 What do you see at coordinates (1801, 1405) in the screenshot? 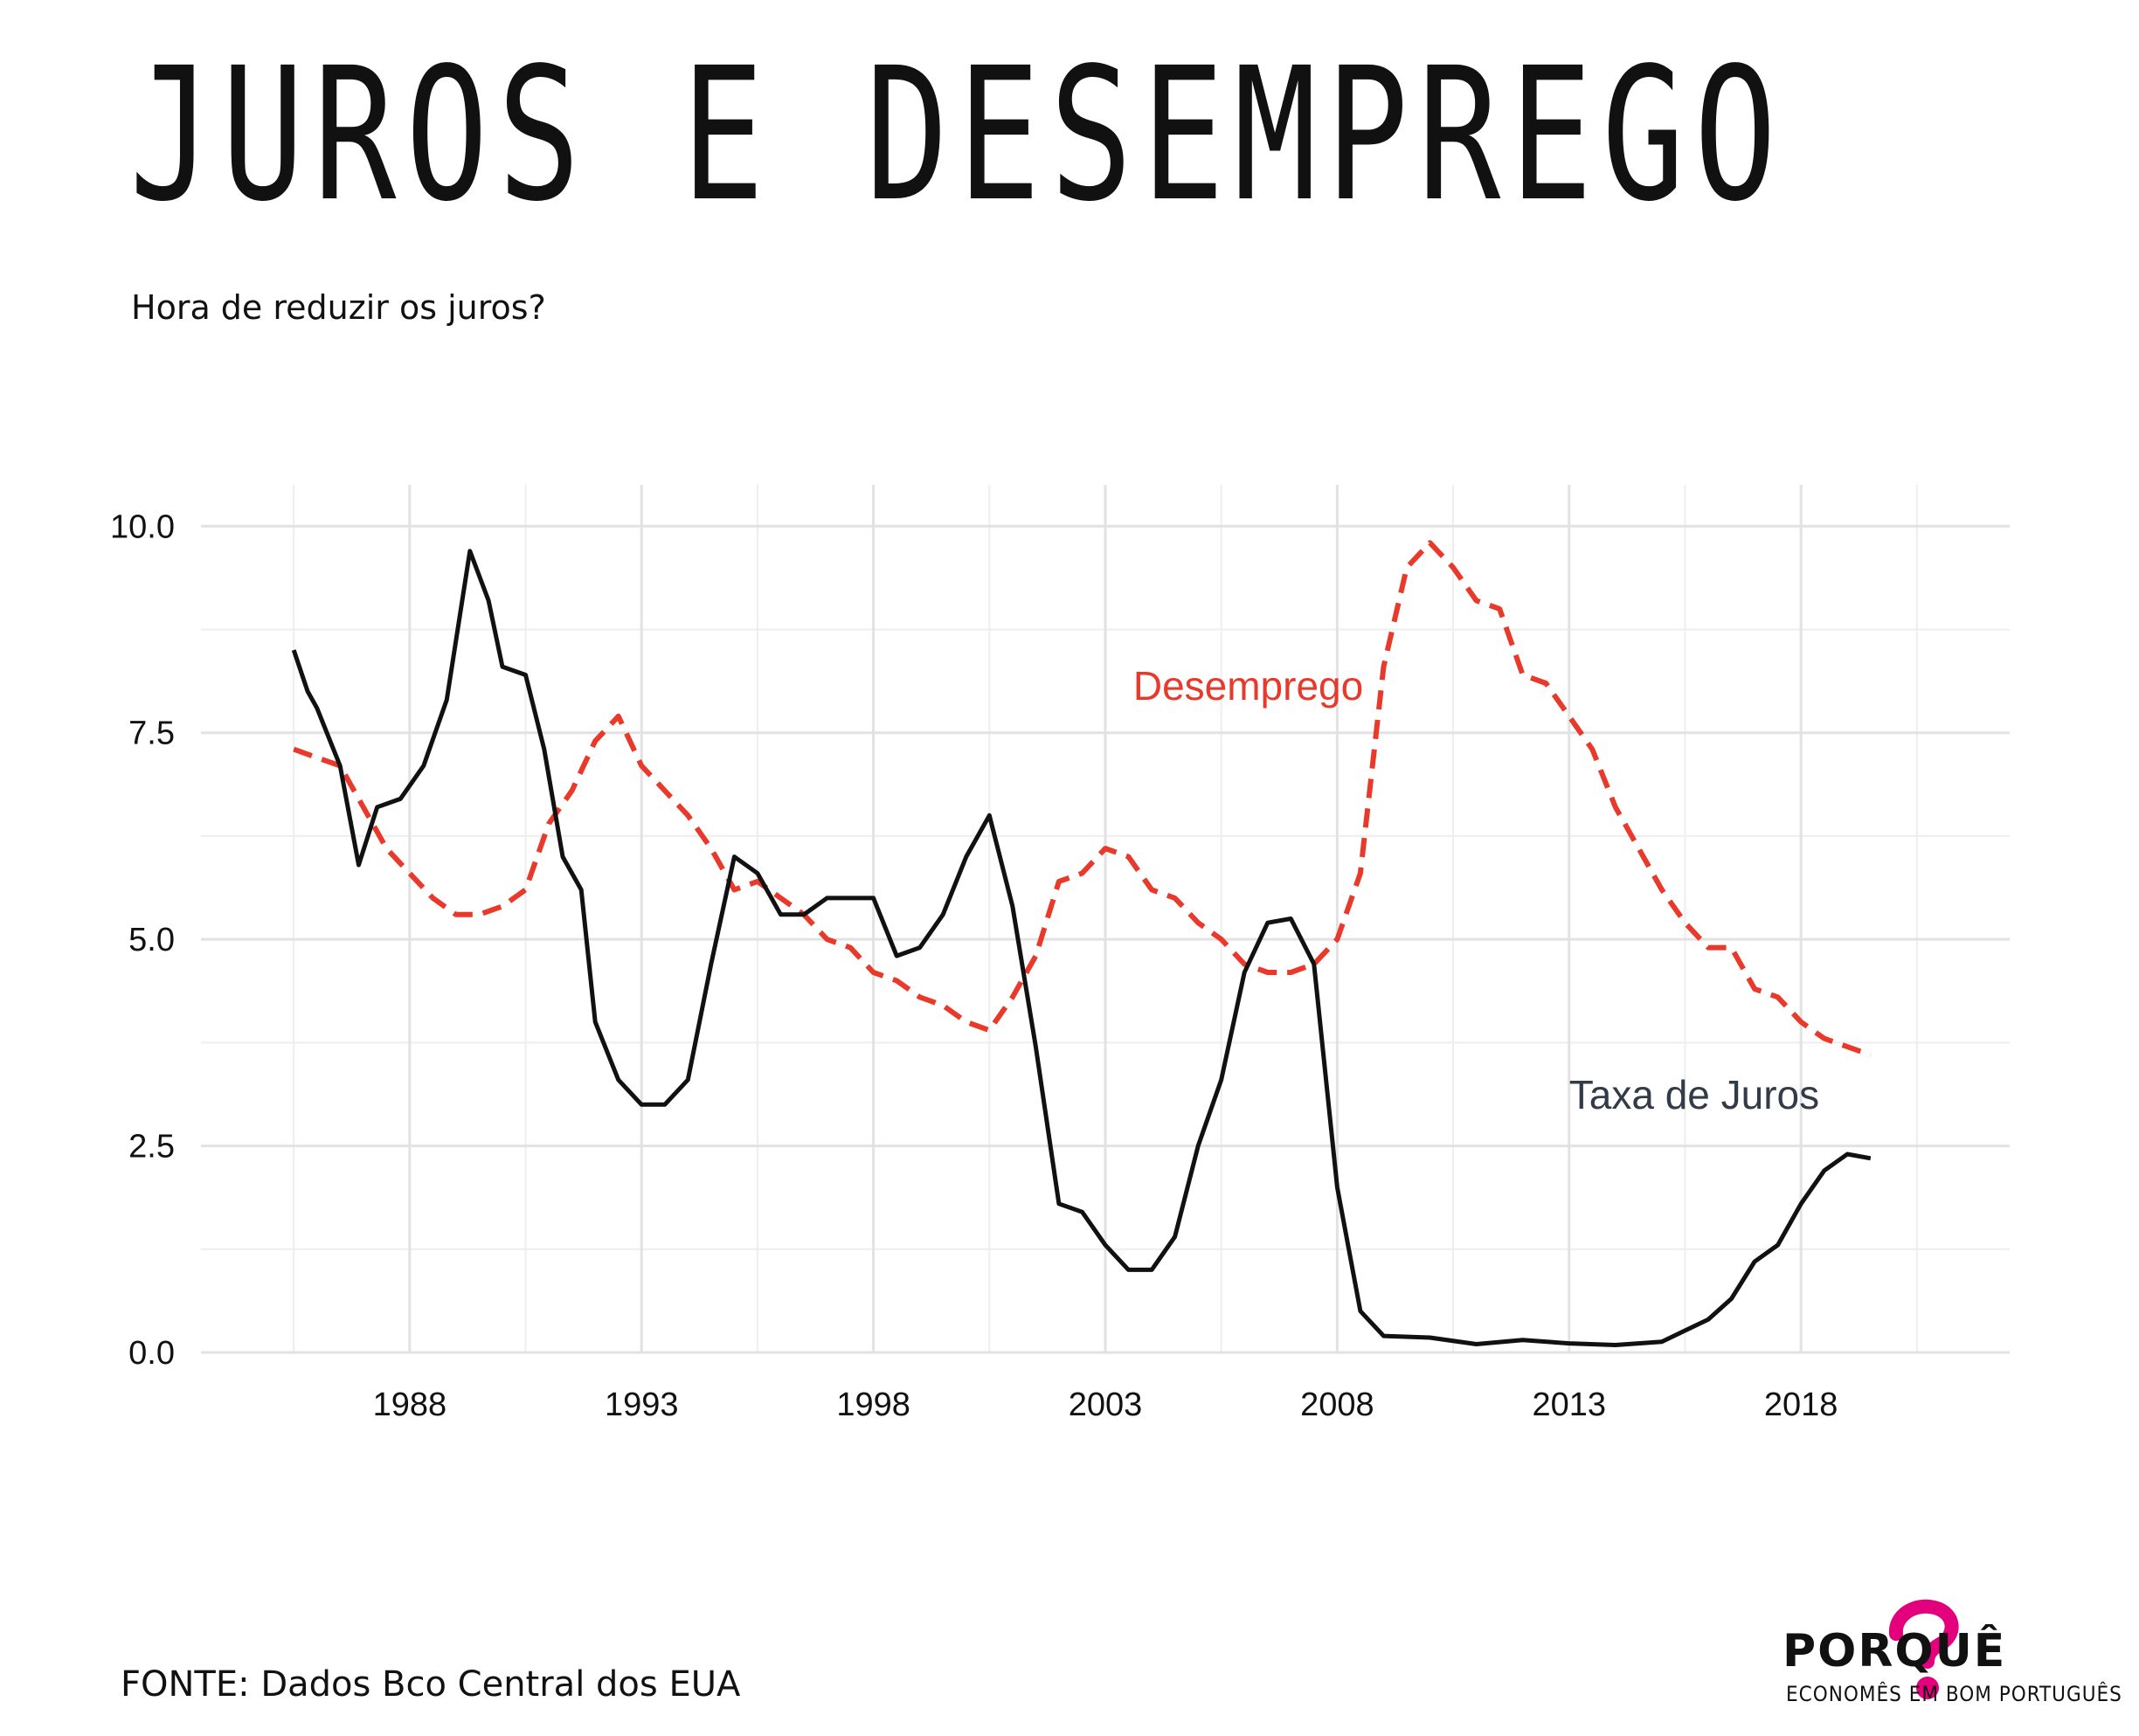
I see `x-tick-label: 2018` at bounding box center [1801, 1405].